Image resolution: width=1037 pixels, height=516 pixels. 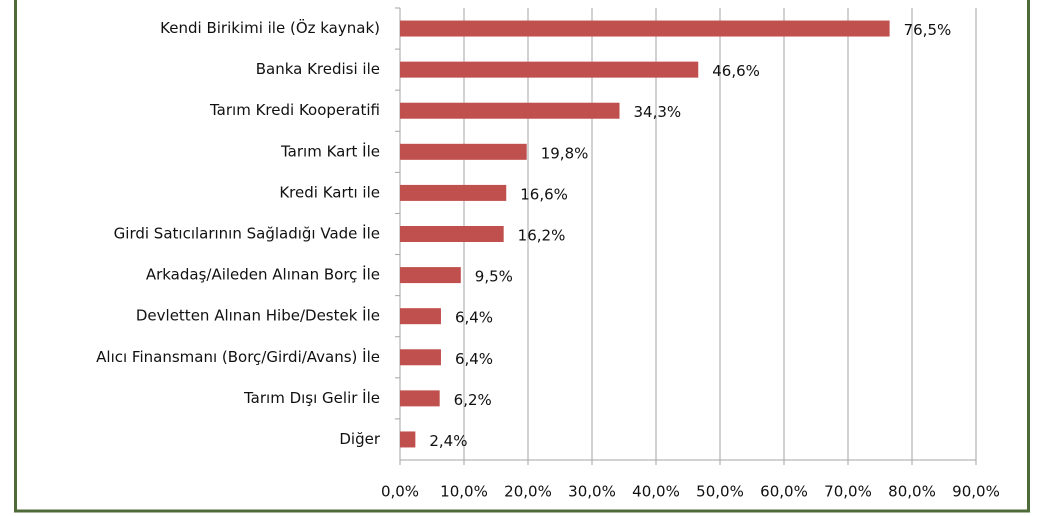 What do you see at coordinates (270, 27) in the screenshot?
I see `y-tick-label: Kendi Birikimi ile (Öz kaynak)` at bounding box center [270, 27].